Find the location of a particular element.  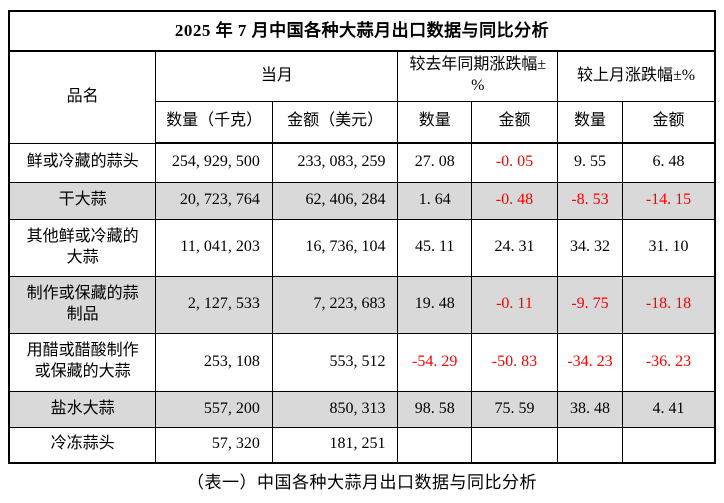

amt-usd-cell: 850, 313 is located at coordinates (335, 409).